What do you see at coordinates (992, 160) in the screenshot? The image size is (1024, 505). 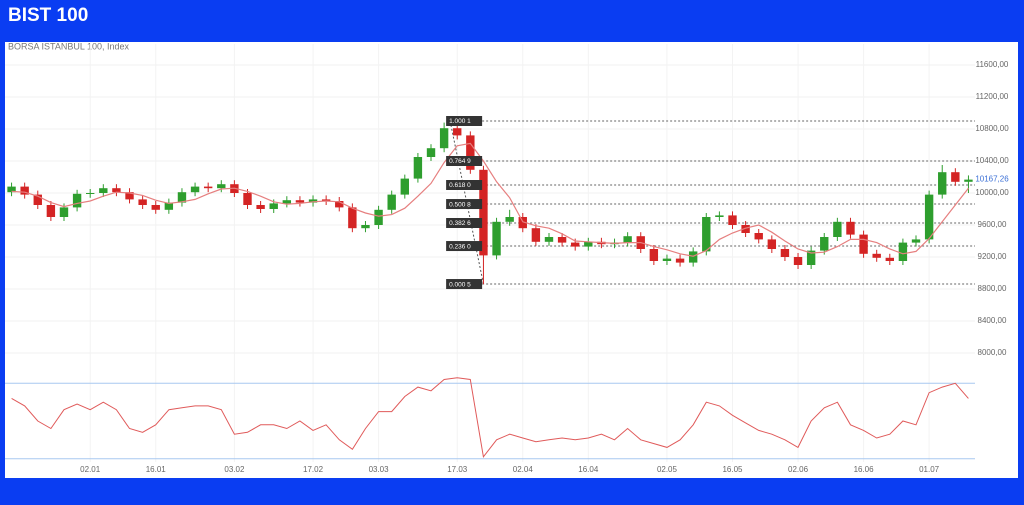 I see `y-tick-label: 10400,00` at bounding box center [992, 160].